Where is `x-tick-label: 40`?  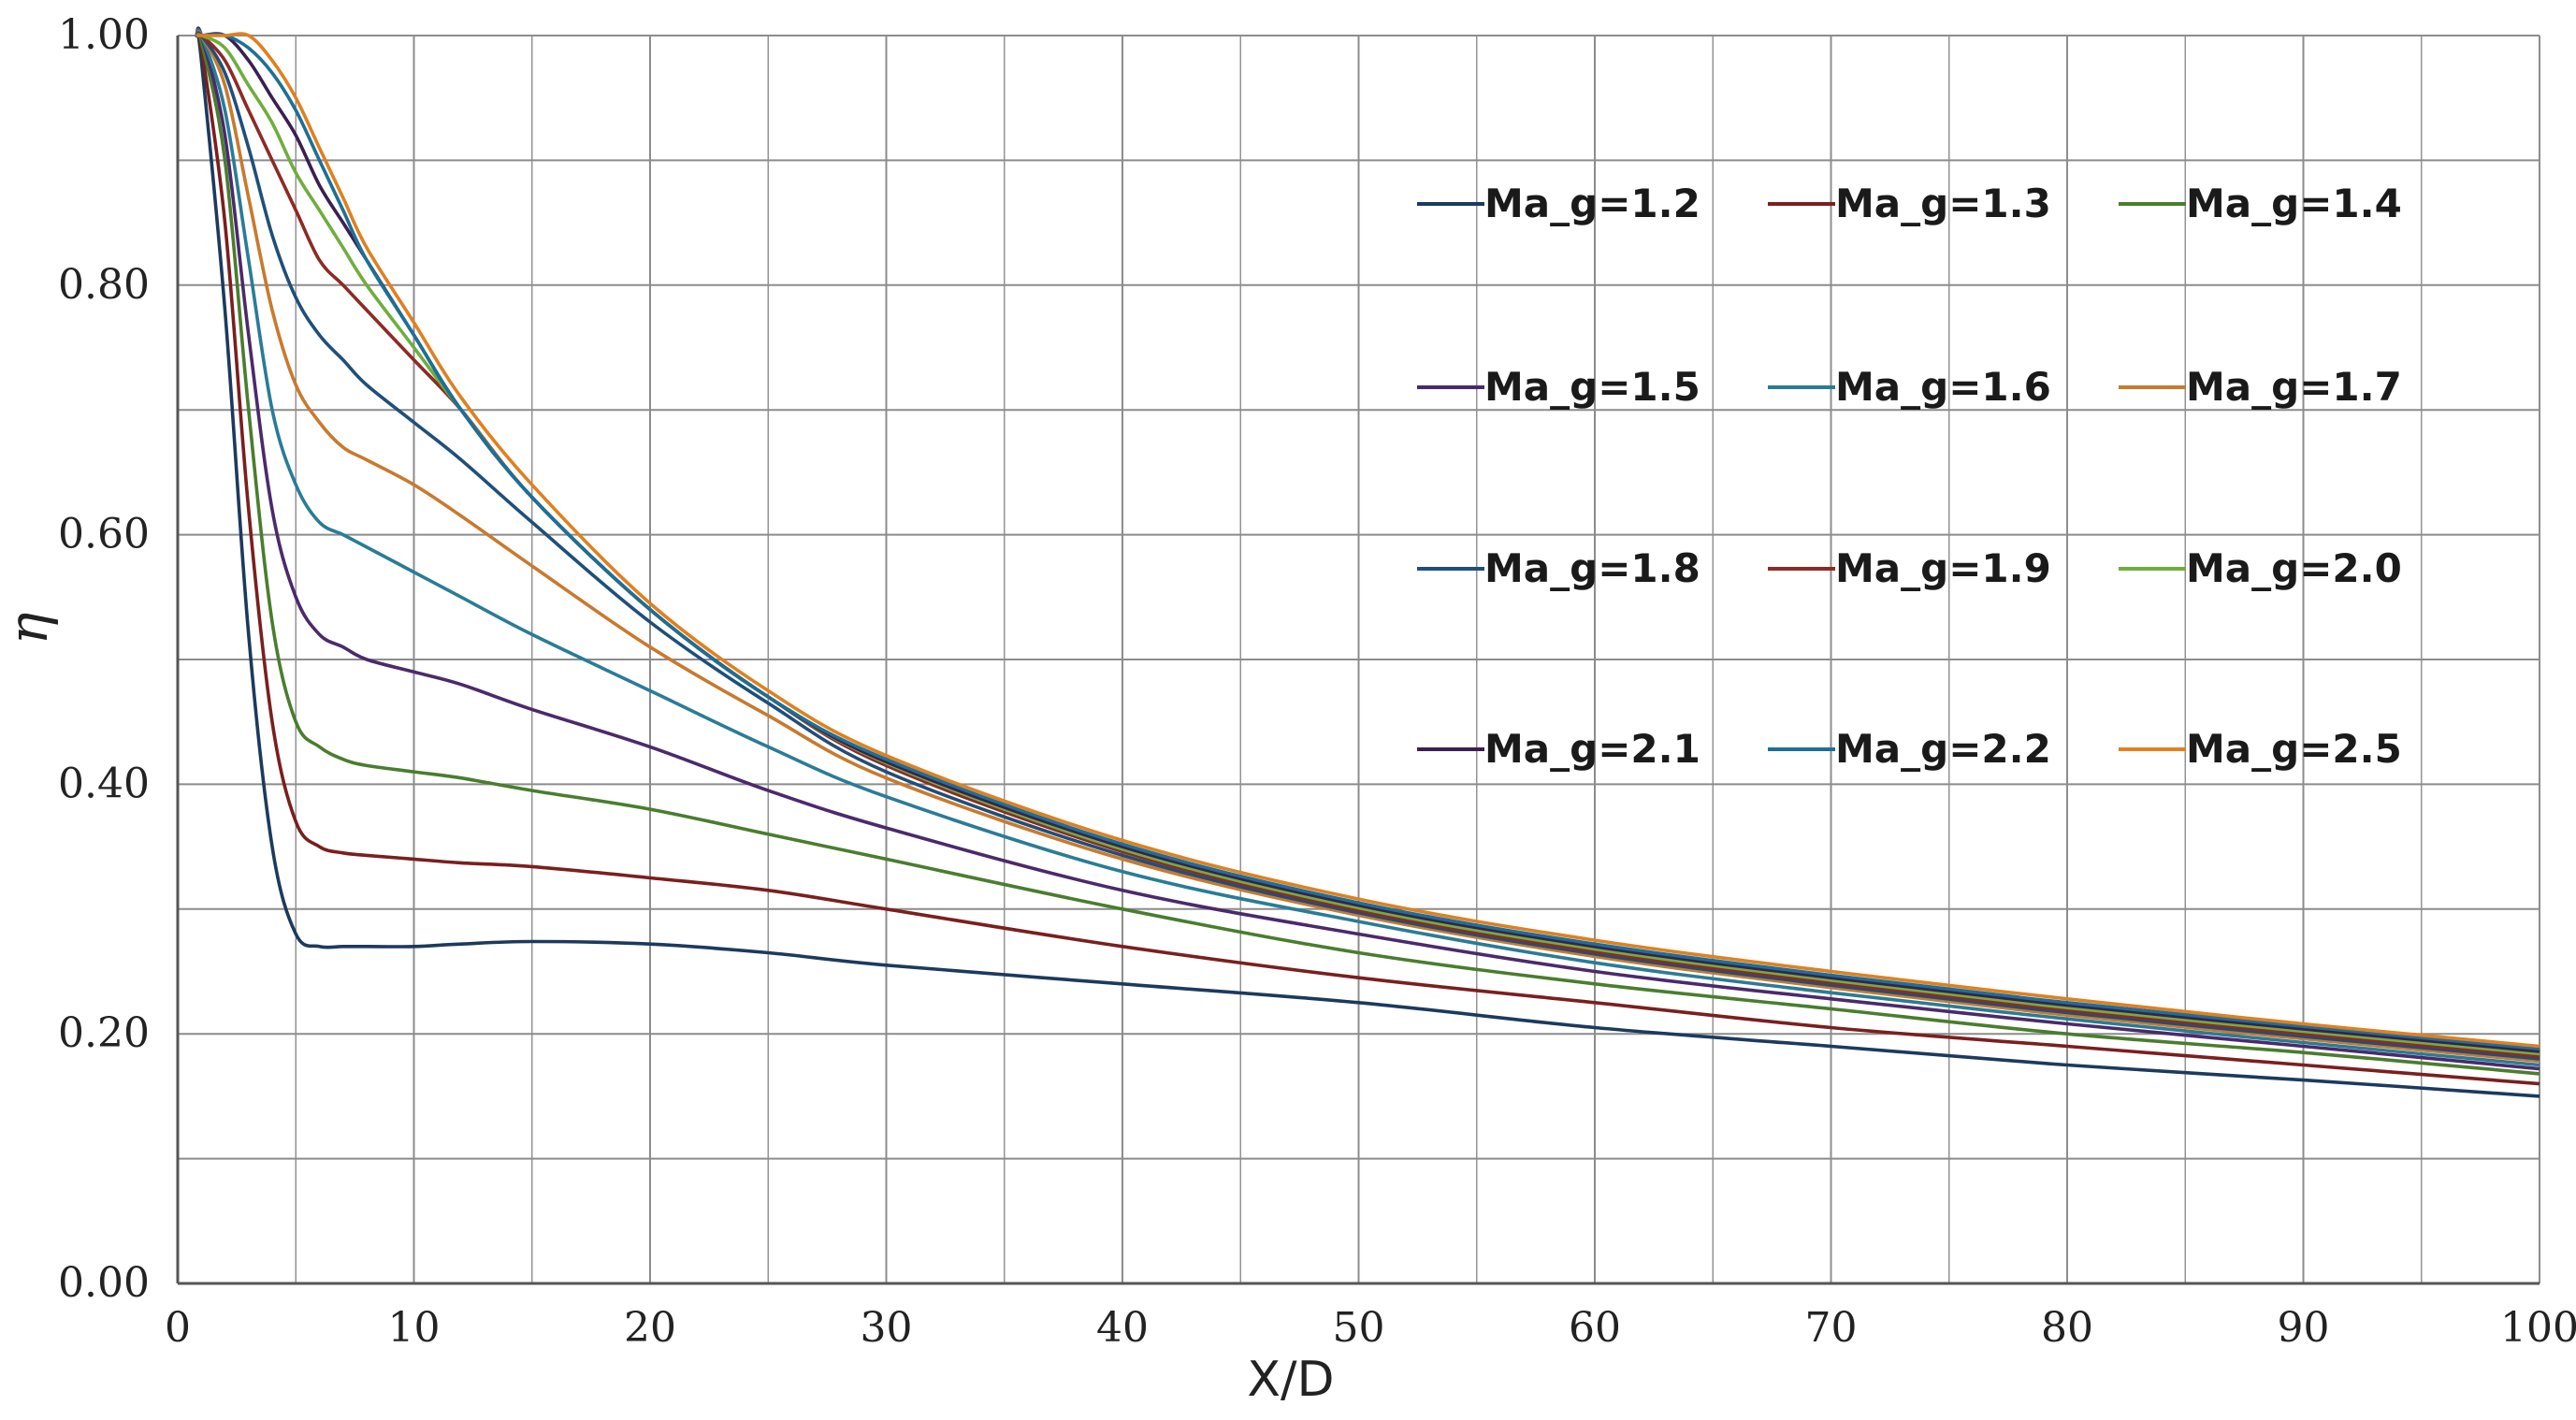
x-tick-label: 40 is located at coordinates (1122, 1328).